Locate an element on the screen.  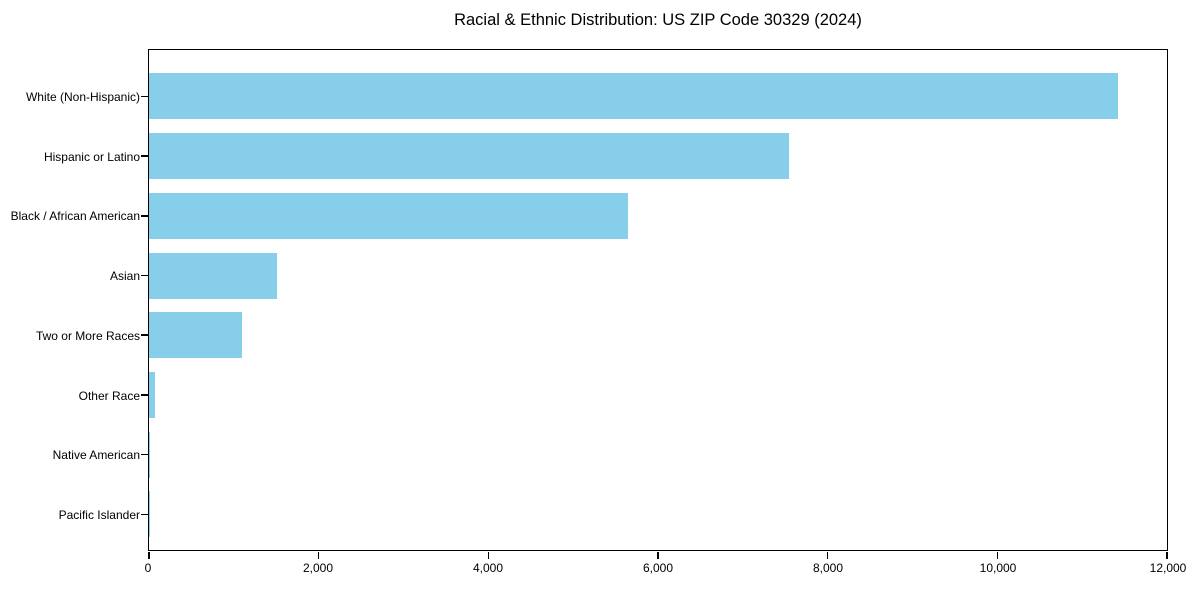
x-axis-tick-label: 2,000 is located at coordinates (318, 568).